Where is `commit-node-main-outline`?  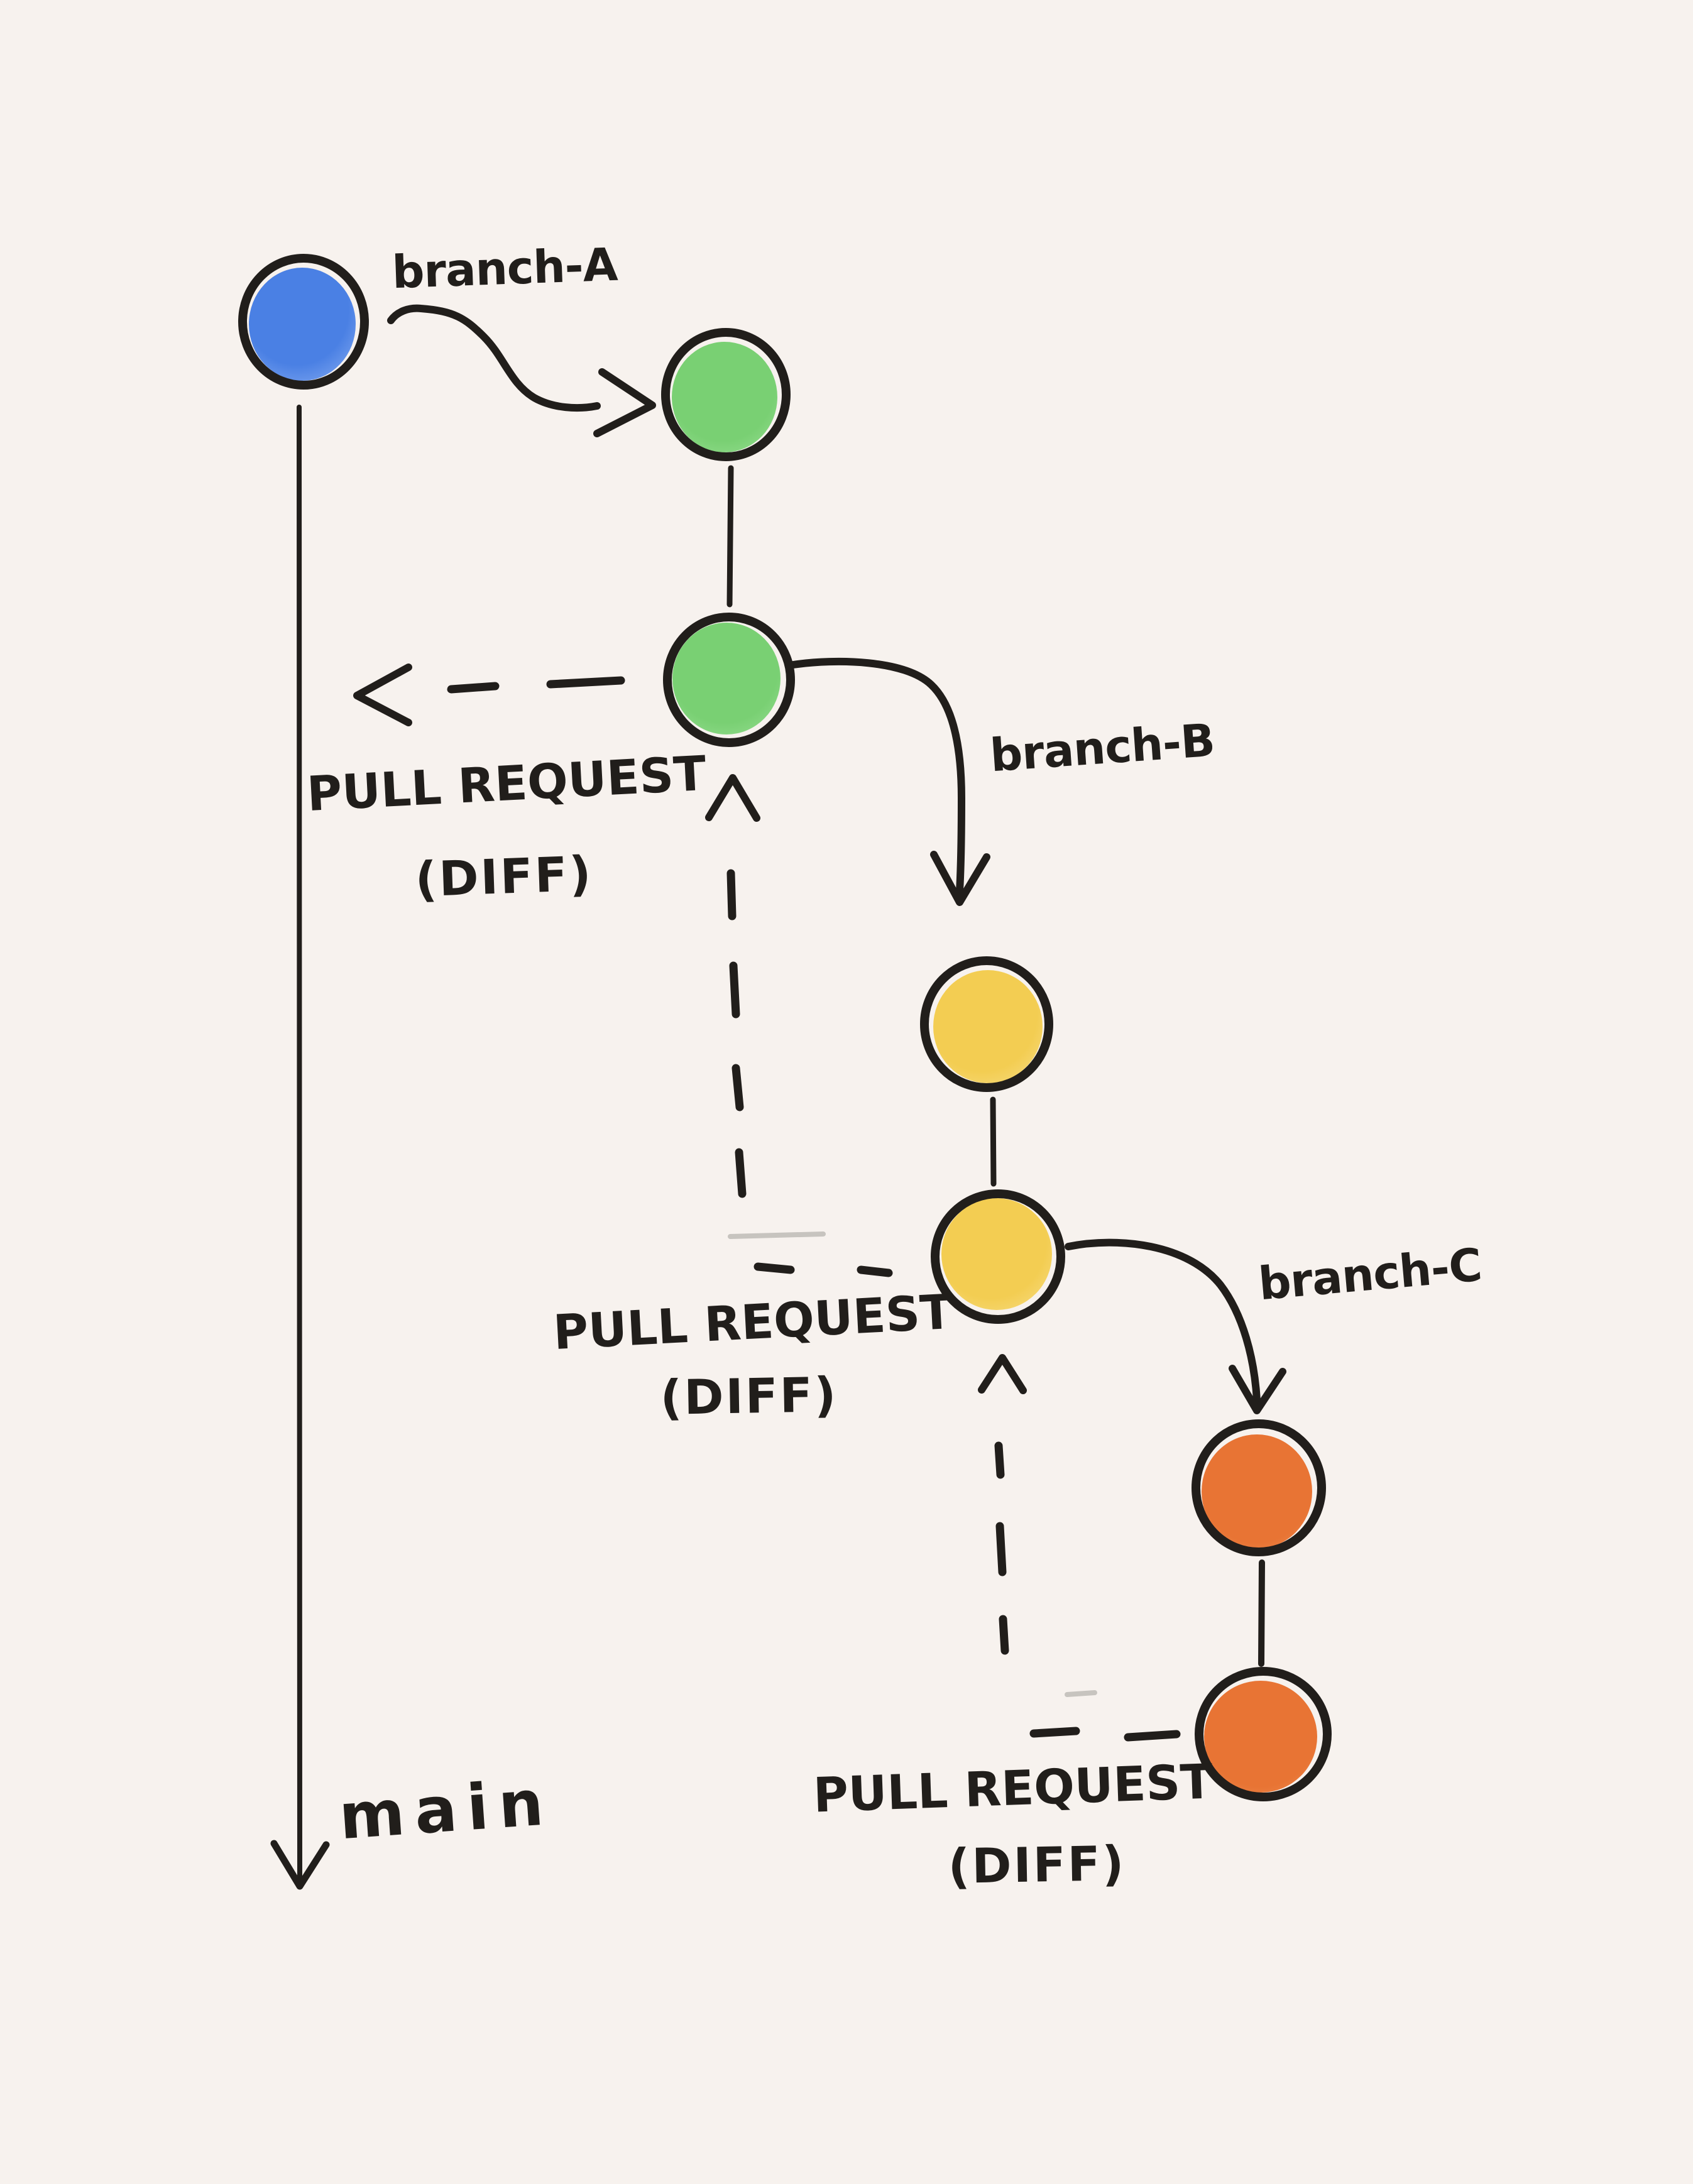 commit-node-main-outline is located at coordinates (303, 322).